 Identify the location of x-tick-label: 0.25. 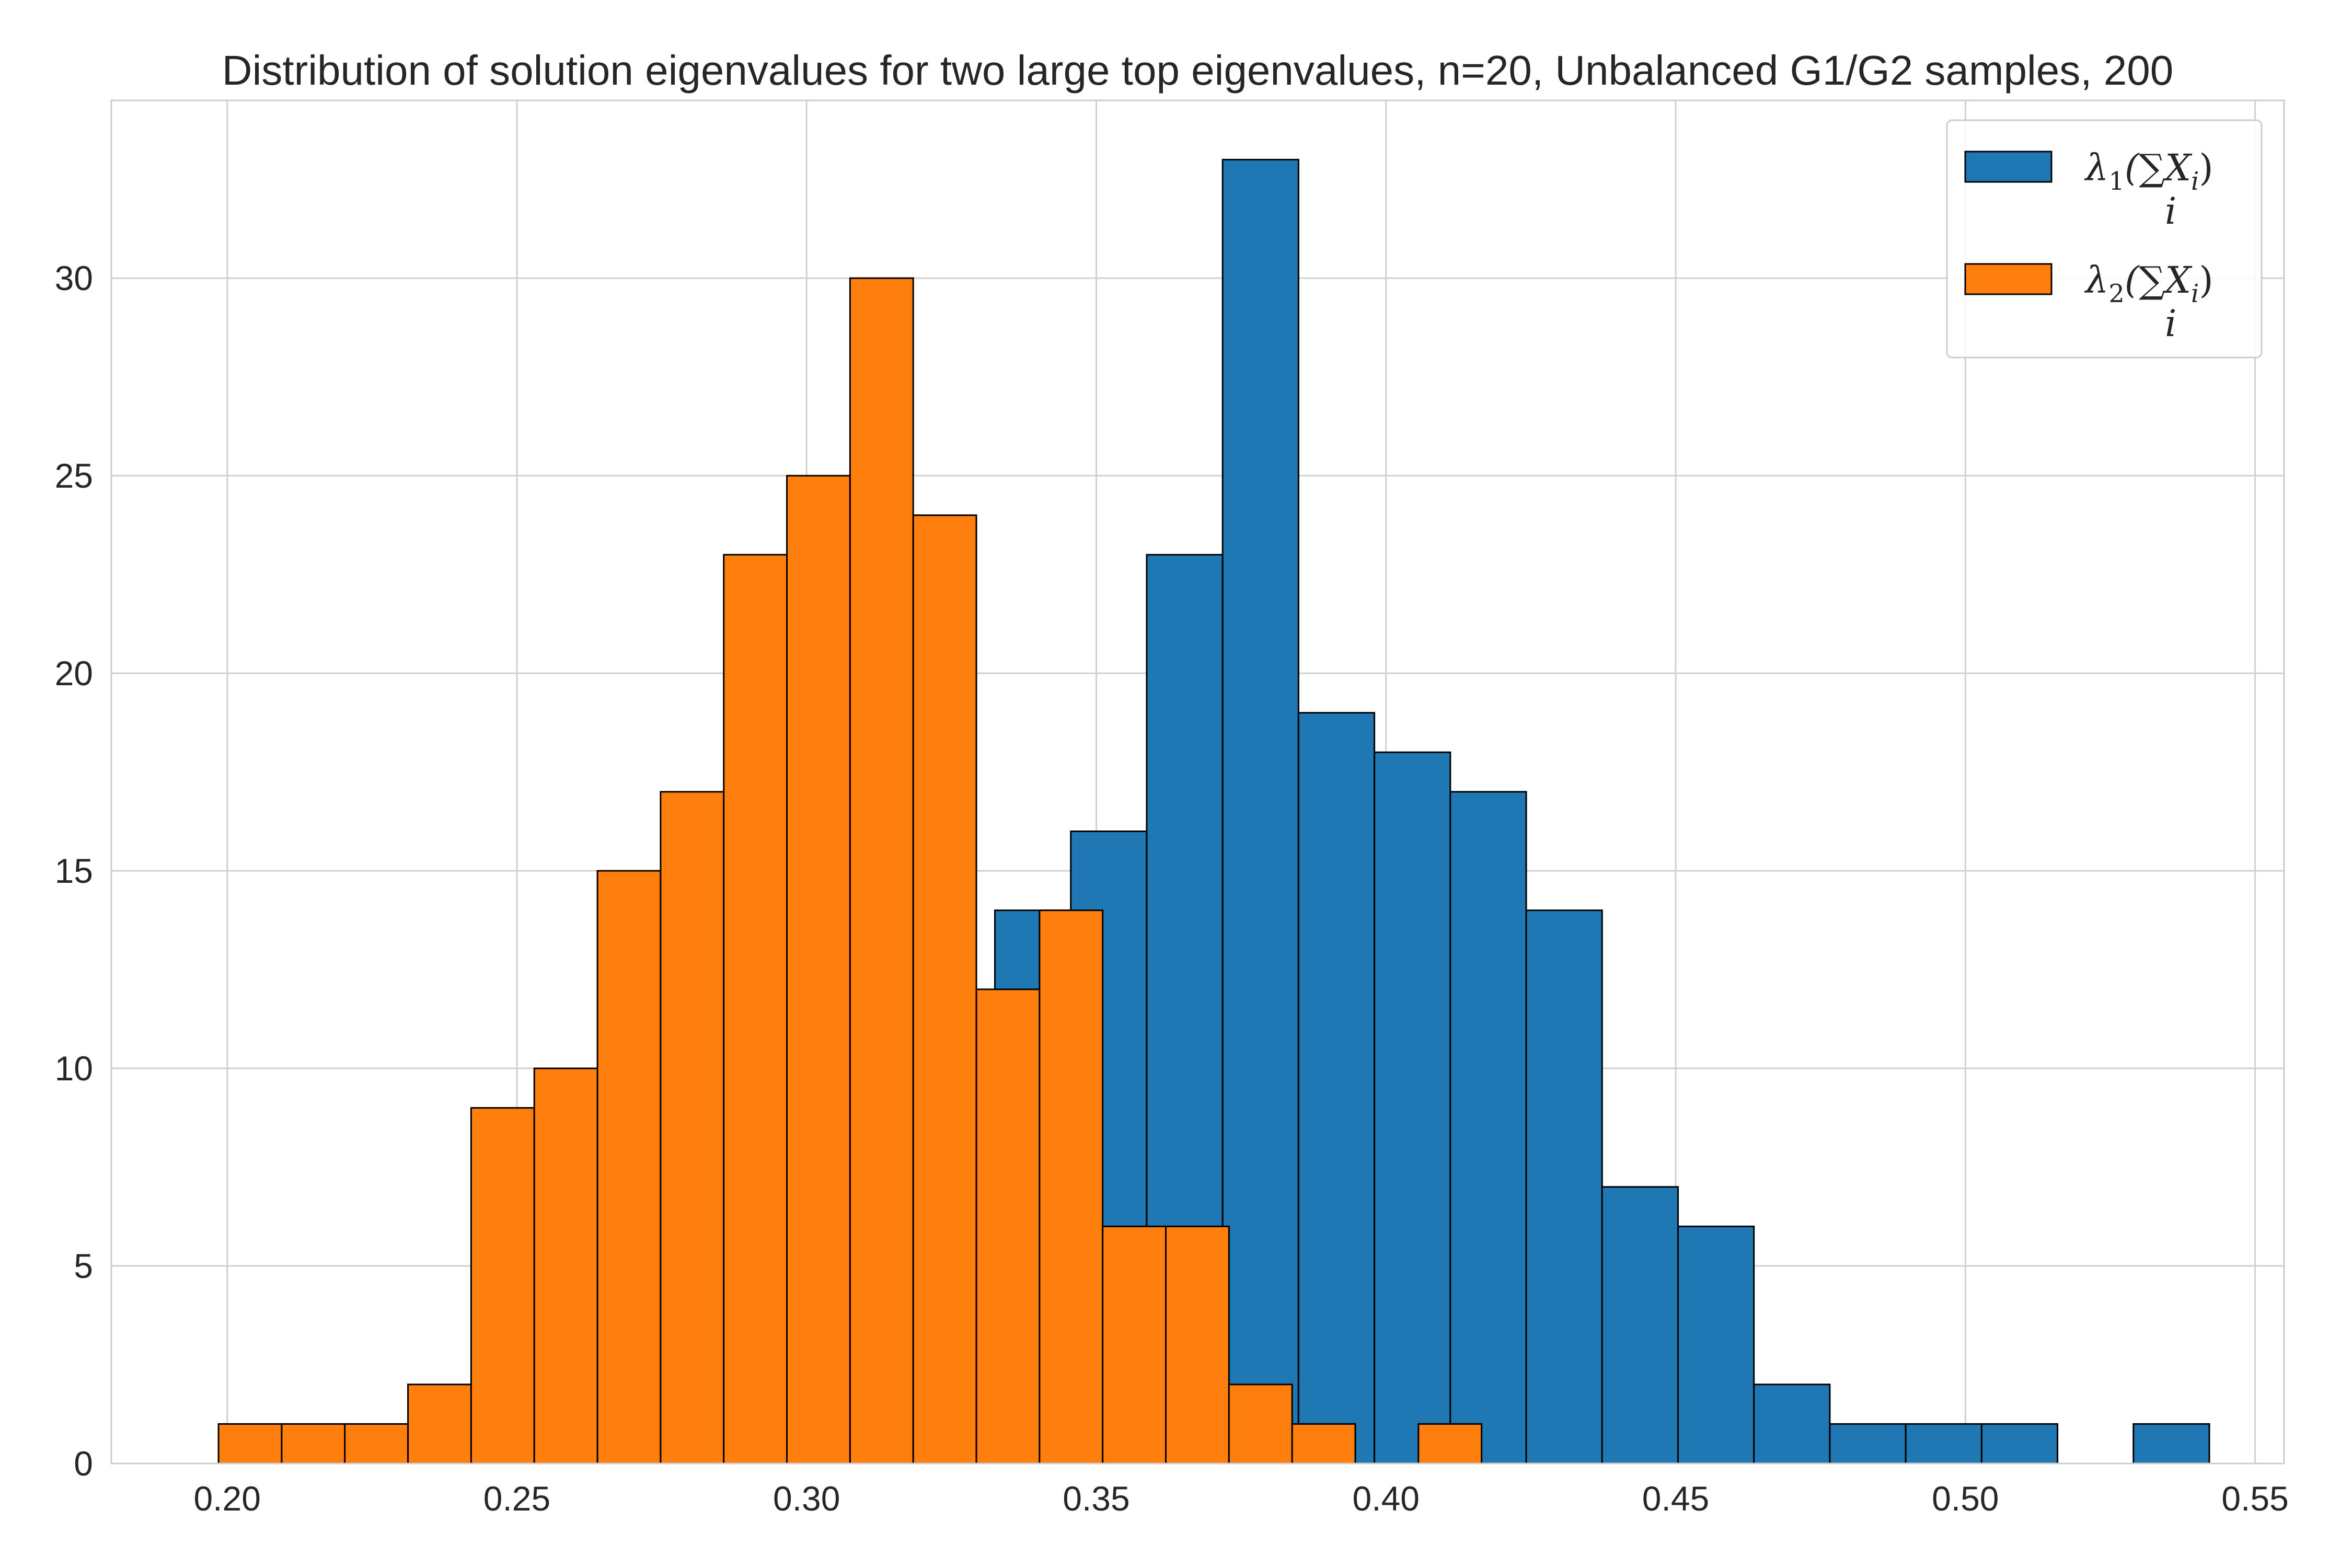
(516, 1498).